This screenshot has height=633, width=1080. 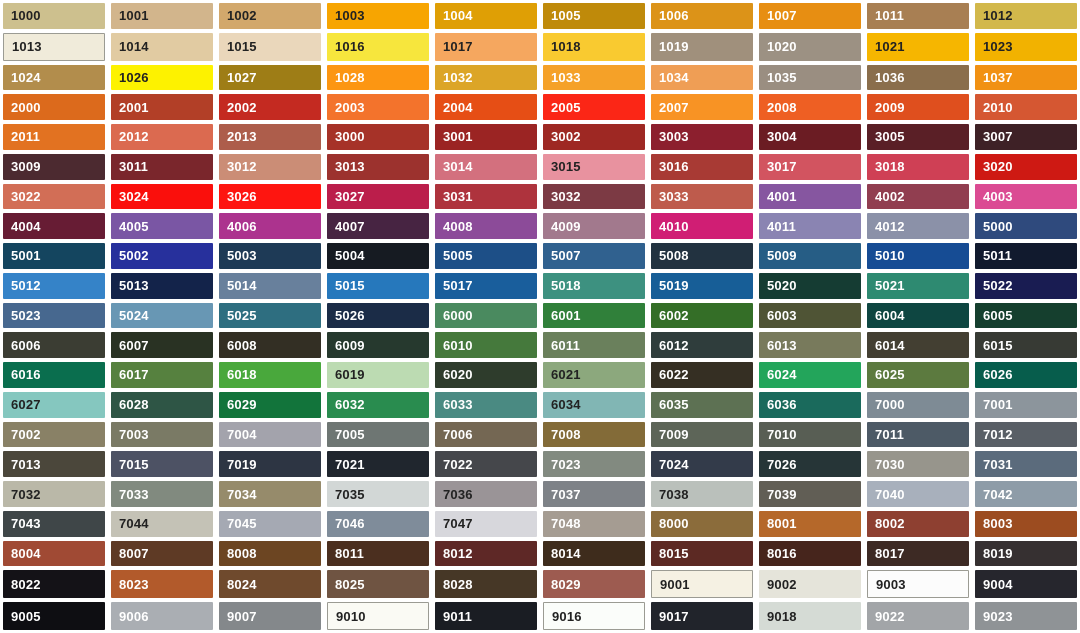 What do you see at coordinates (162, 464) in the screenshot?
I see `swatch-7015: 7015` at bounding box center [162, 464].